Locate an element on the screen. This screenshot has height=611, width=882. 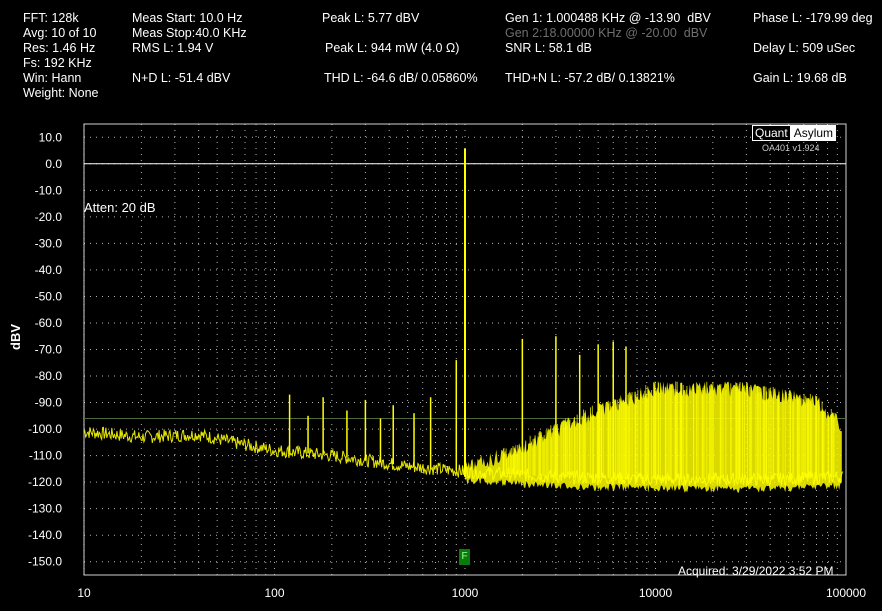
peak-power: Peak L: 944 mW (4.0 Ω) is located at coordinates (392, 48).